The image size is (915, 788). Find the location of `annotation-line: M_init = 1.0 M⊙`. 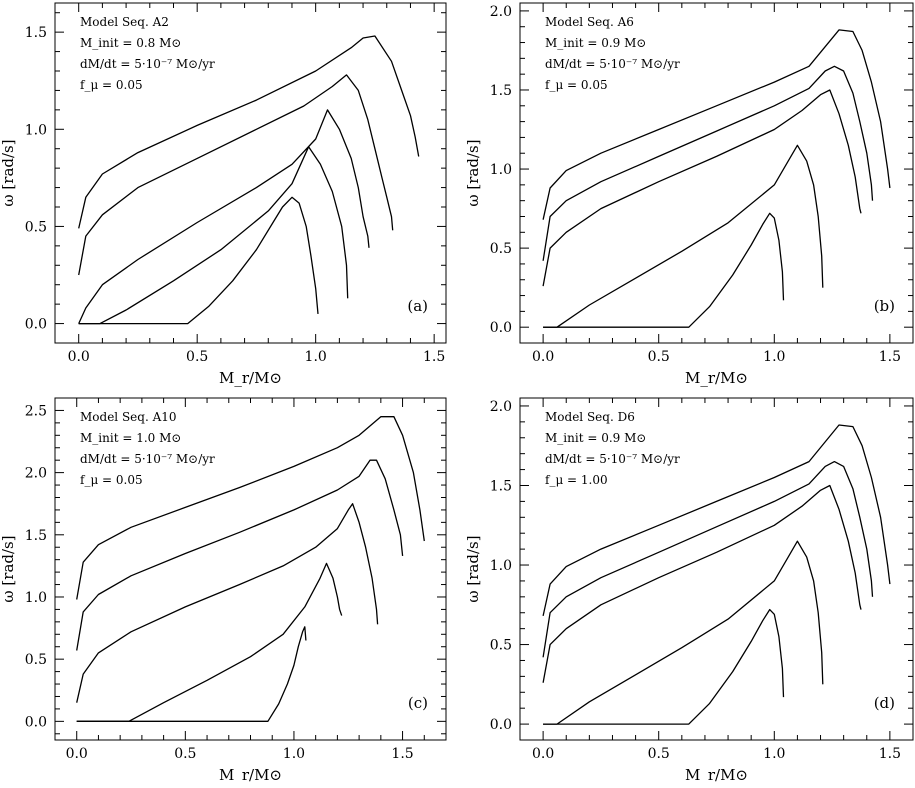

annotation-line: M_init = 1.0 M⊙ is located at coordinates (130, 438).